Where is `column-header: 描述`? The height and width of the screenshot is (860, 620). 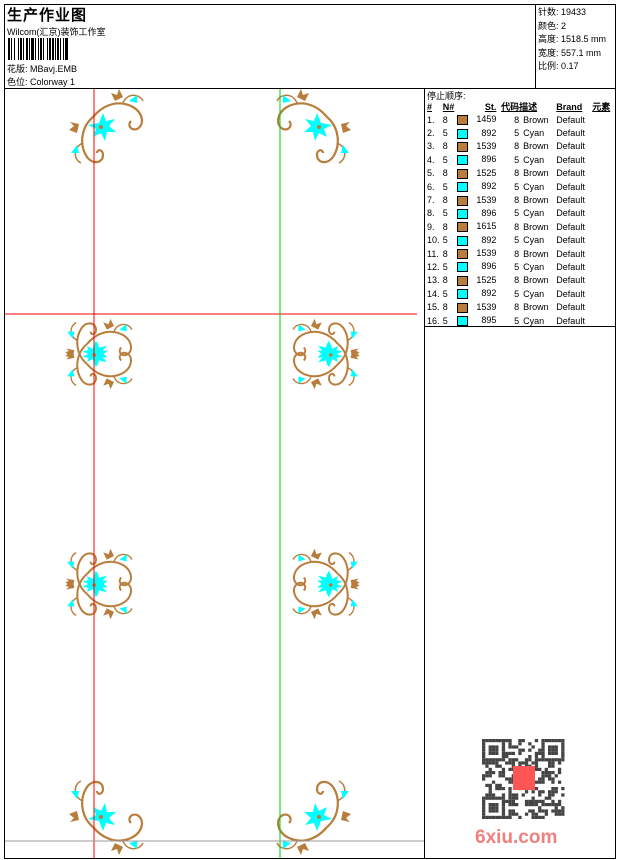
column-header: 描述 is located at coordinates (528, 107).